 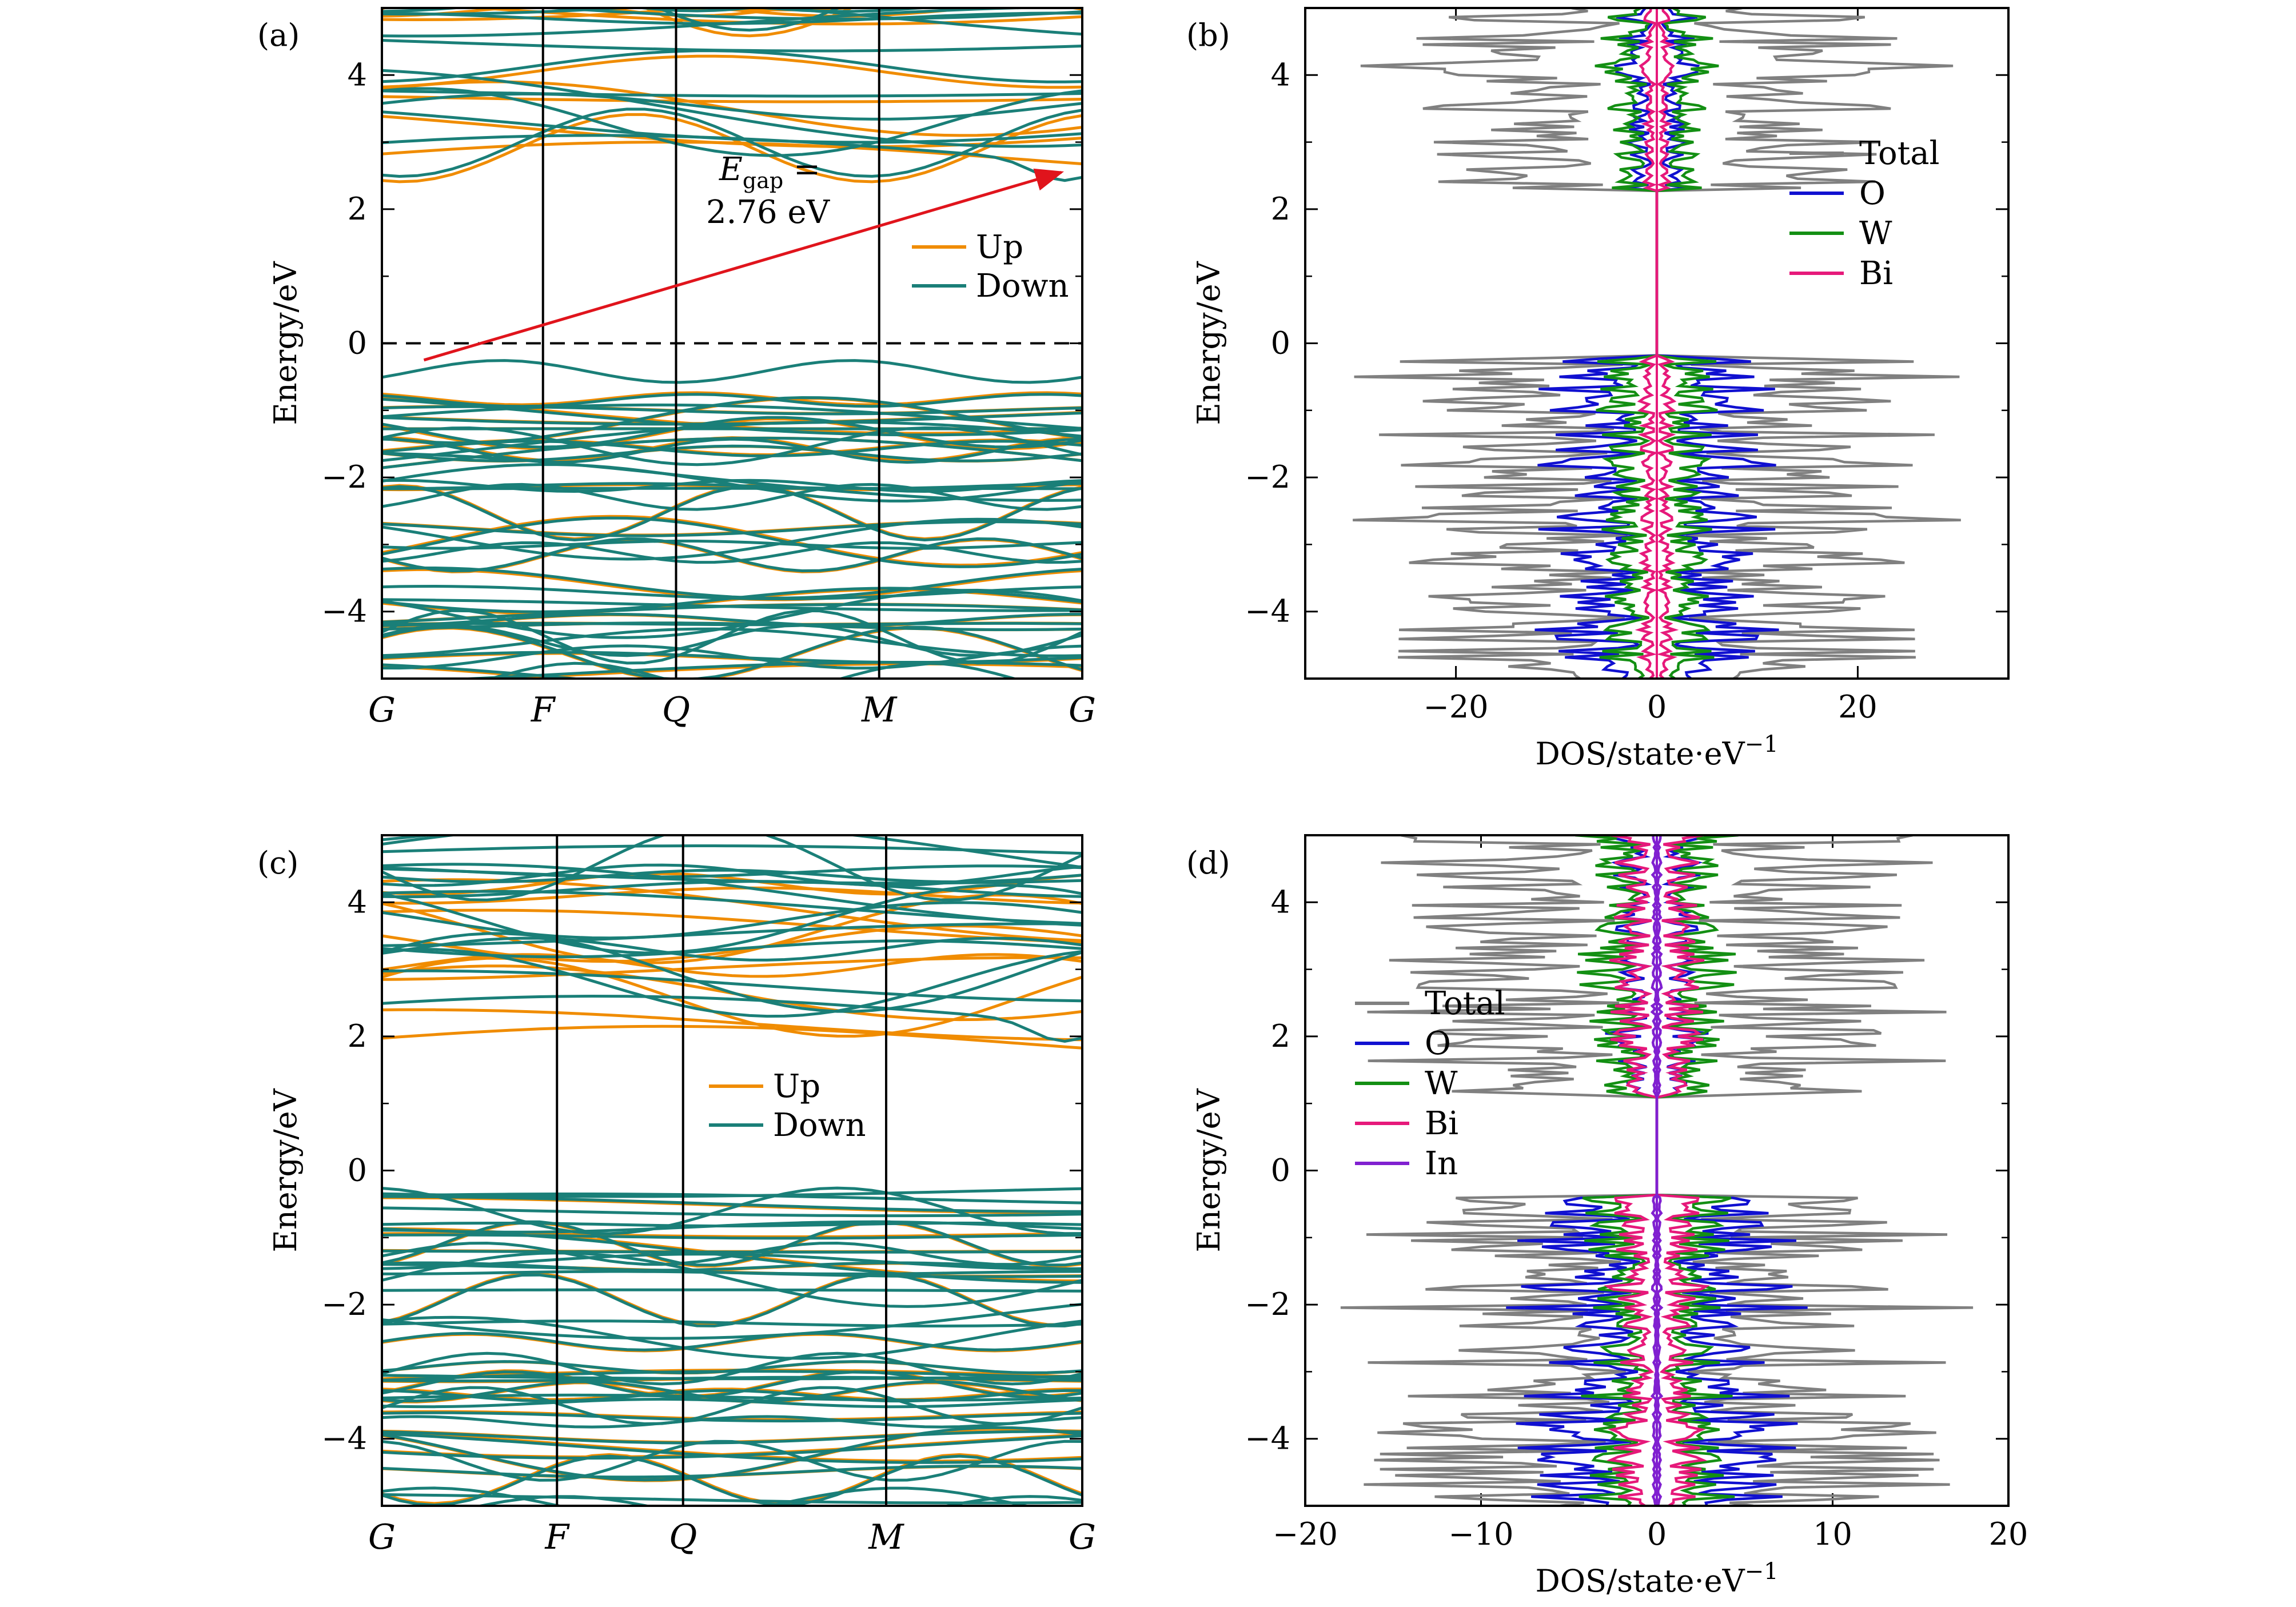 I want to click on a-gap-label-e: E, so click(x=731, y=169).